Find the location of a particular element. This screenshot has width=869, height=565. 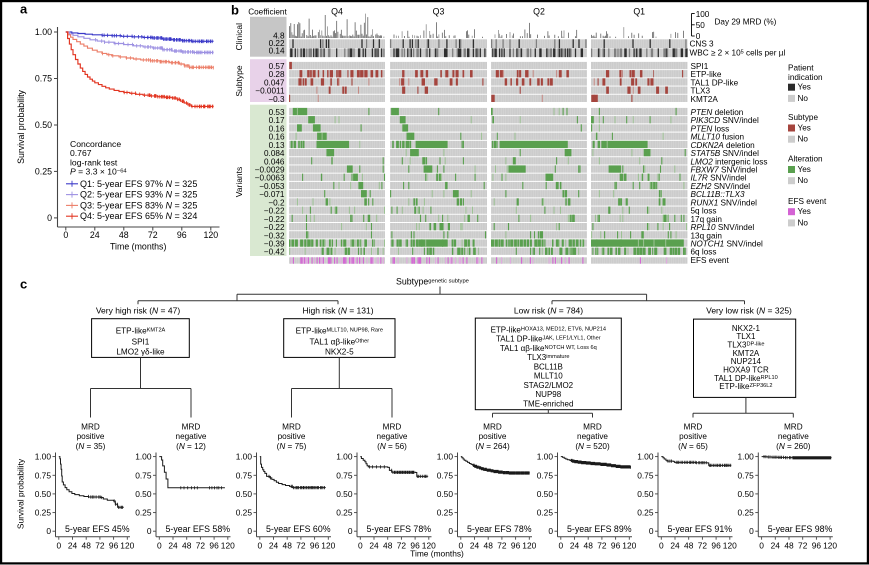

svg-text: TLX3immature is located at coordinates (548, 357).